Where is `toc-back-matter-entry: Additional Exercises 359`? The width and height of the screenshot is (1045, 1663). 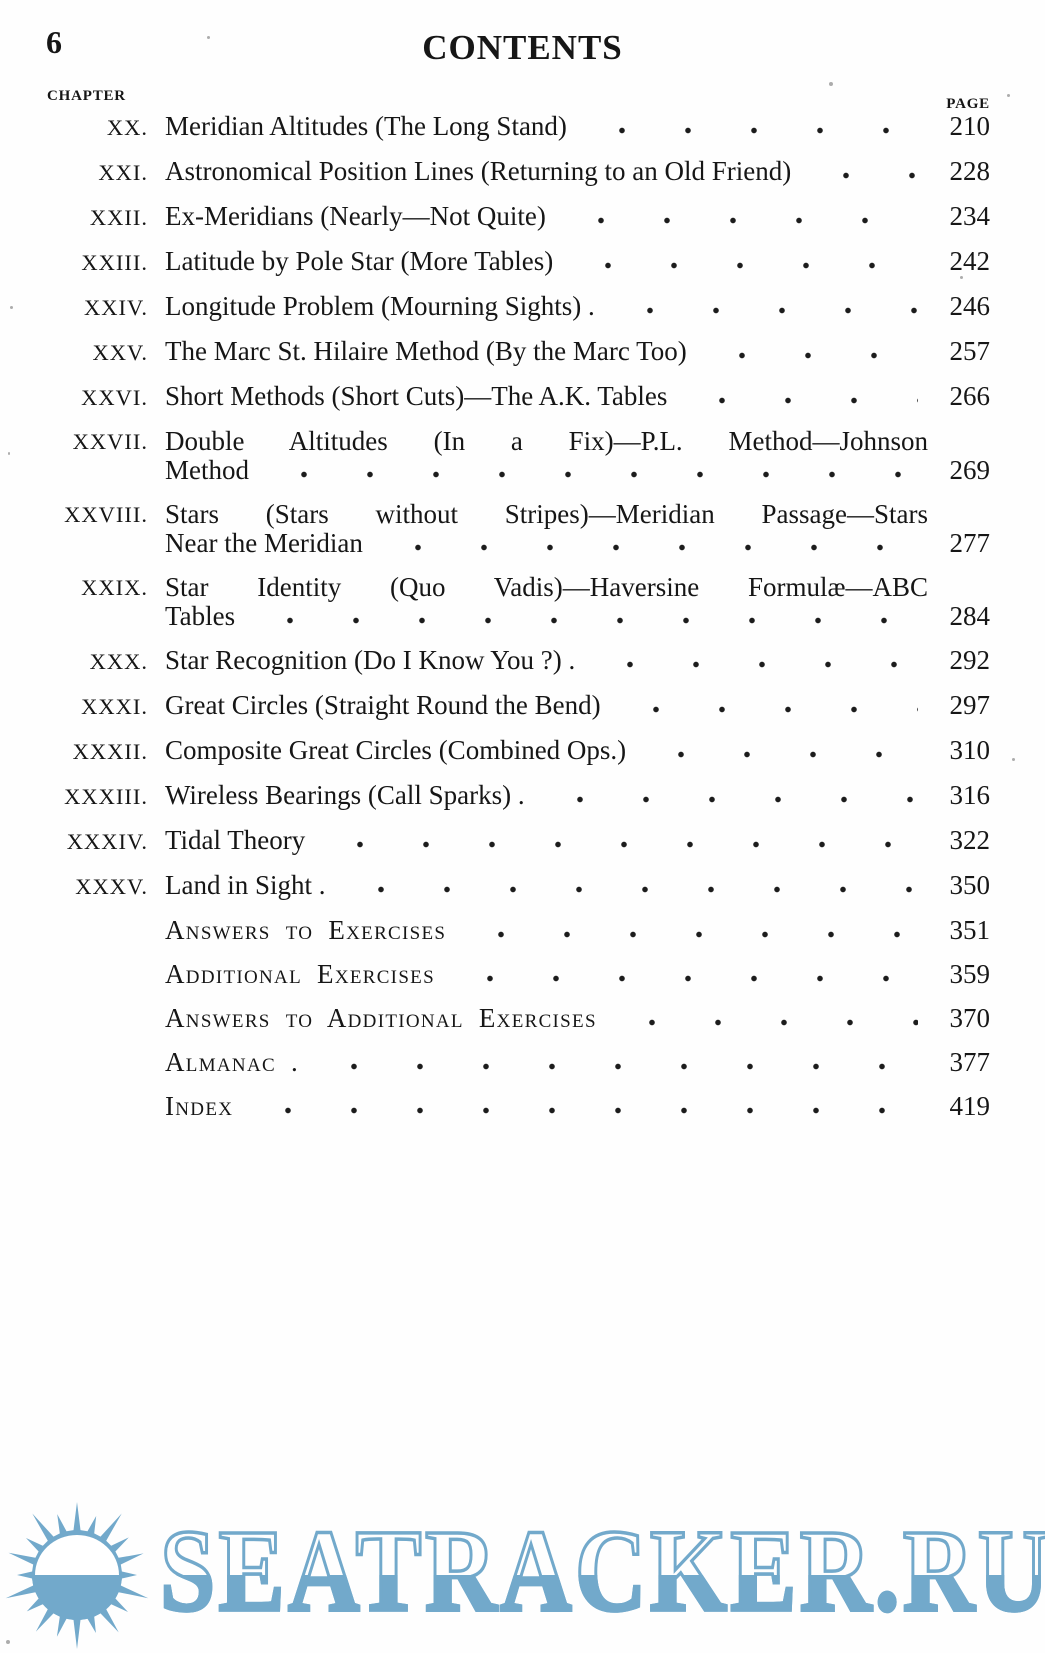
toc-back-matter-entry: Additional Exercises 359 is located at coordinates (518, 974).